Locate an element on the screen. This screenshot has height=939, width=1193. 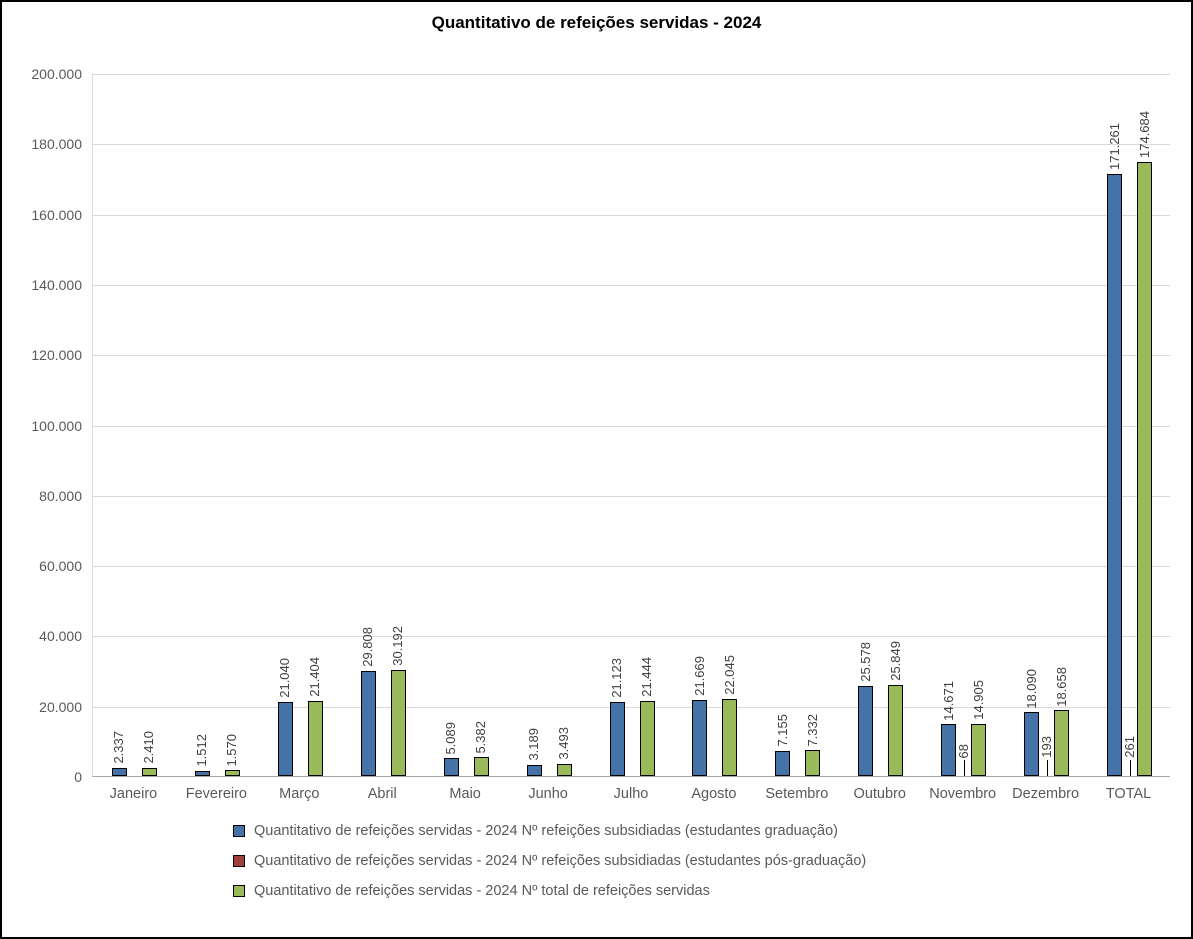
bar-label-total-refeicoes-servidas: 21.404 is located at coordinates (315, 677).